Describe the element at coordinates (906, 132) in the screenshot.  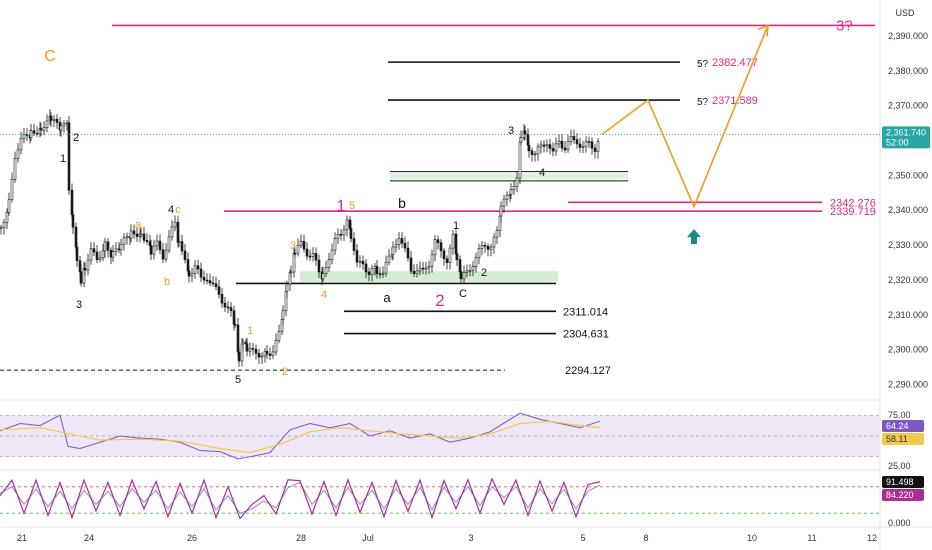
I see `last-price-value: 2,361.740` at that location.